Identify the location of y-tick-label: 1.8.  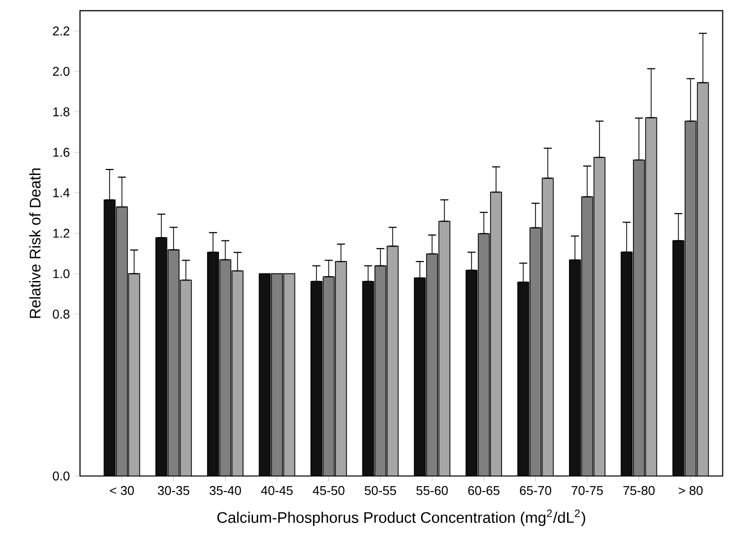
(61, 111).